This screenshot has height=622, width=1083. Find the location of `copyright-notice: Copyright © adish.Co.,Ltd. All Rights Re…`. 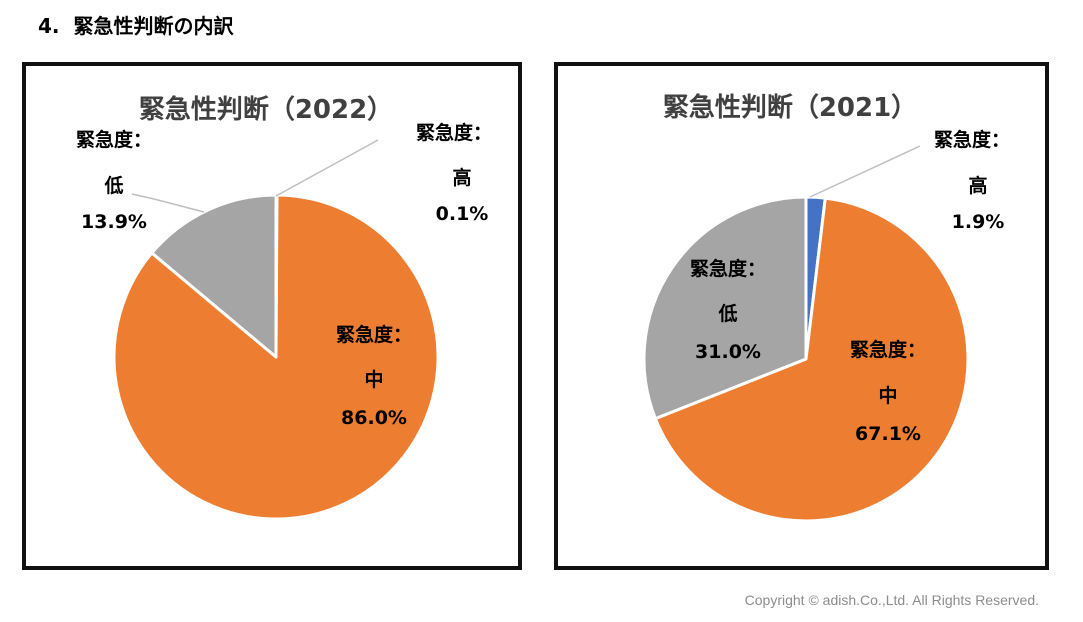

copyright-notice: Copyright © adish.Co.,Ltd. All Rights Re… is located at coordinates (891, 600).